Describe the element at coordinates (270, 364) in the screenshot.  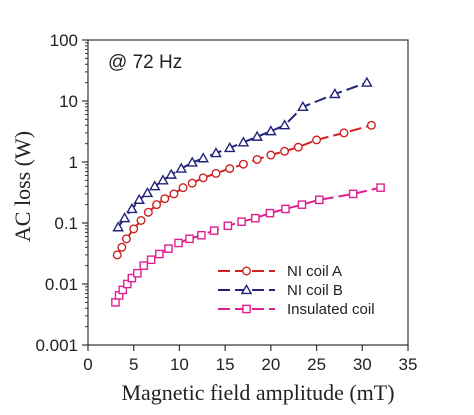
I see `x-tick-label: 20` at that location.